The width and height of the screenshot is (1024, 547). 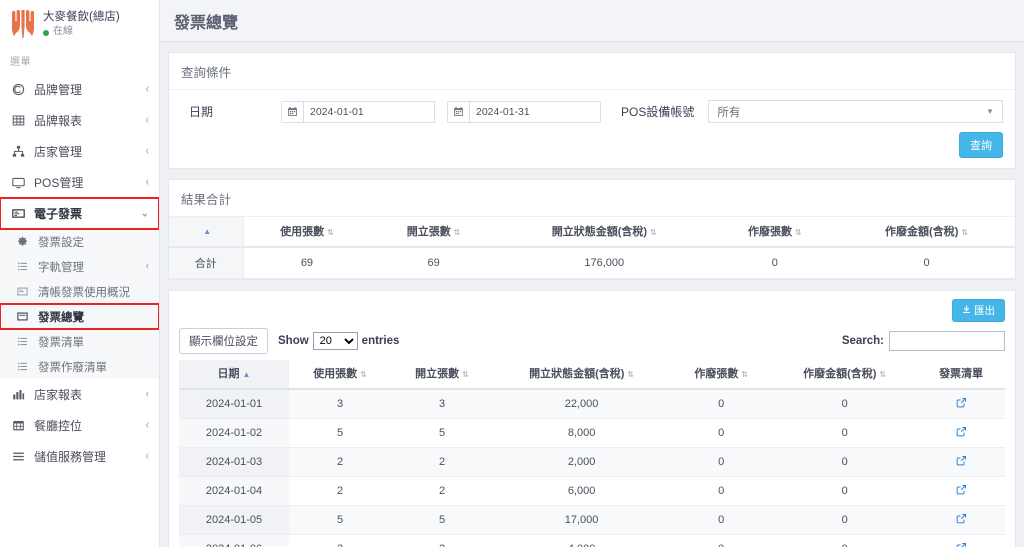 I want to click on fork-hand-logo-icon, so click(x=23, y=24).